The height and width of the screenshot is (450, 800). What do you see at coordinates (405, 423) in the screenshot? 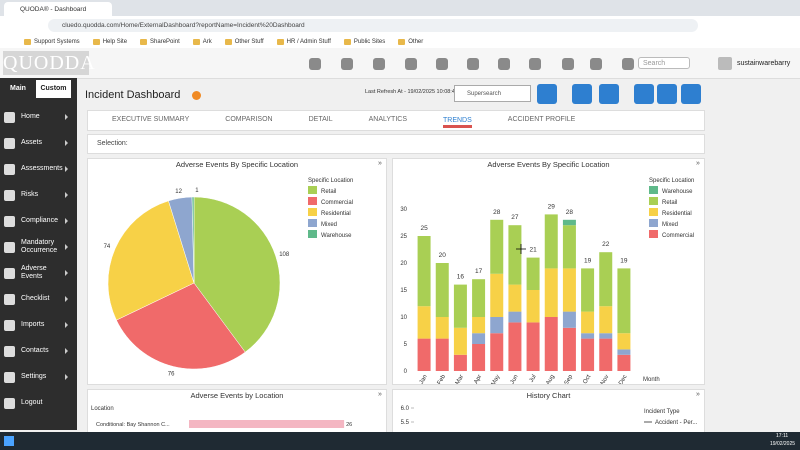
I see `y-tick-label: 5.5` at bounding box center [405, 423].